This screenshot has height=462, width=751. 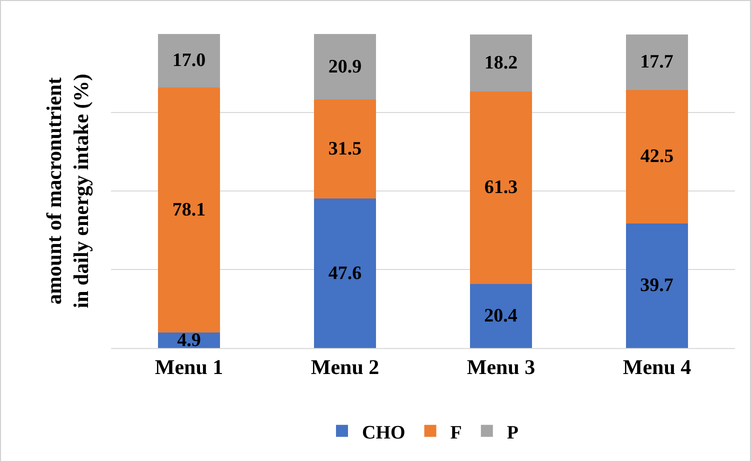 I want to click on data-label: 39.7, so click(x=657, y=285).